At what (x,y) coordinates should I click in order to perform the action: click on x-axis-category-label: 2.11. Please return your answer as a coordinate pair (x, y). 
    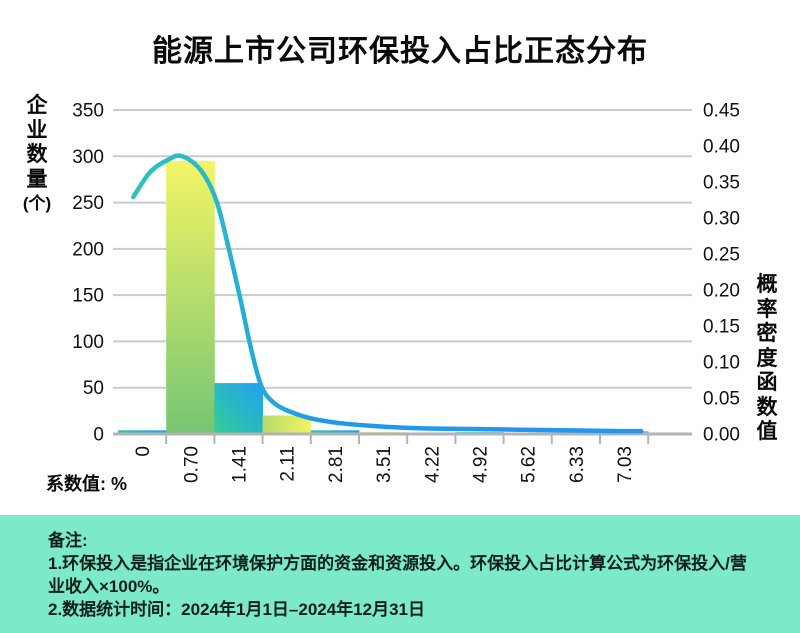
    Looking at the image, I should click on (288, 464).